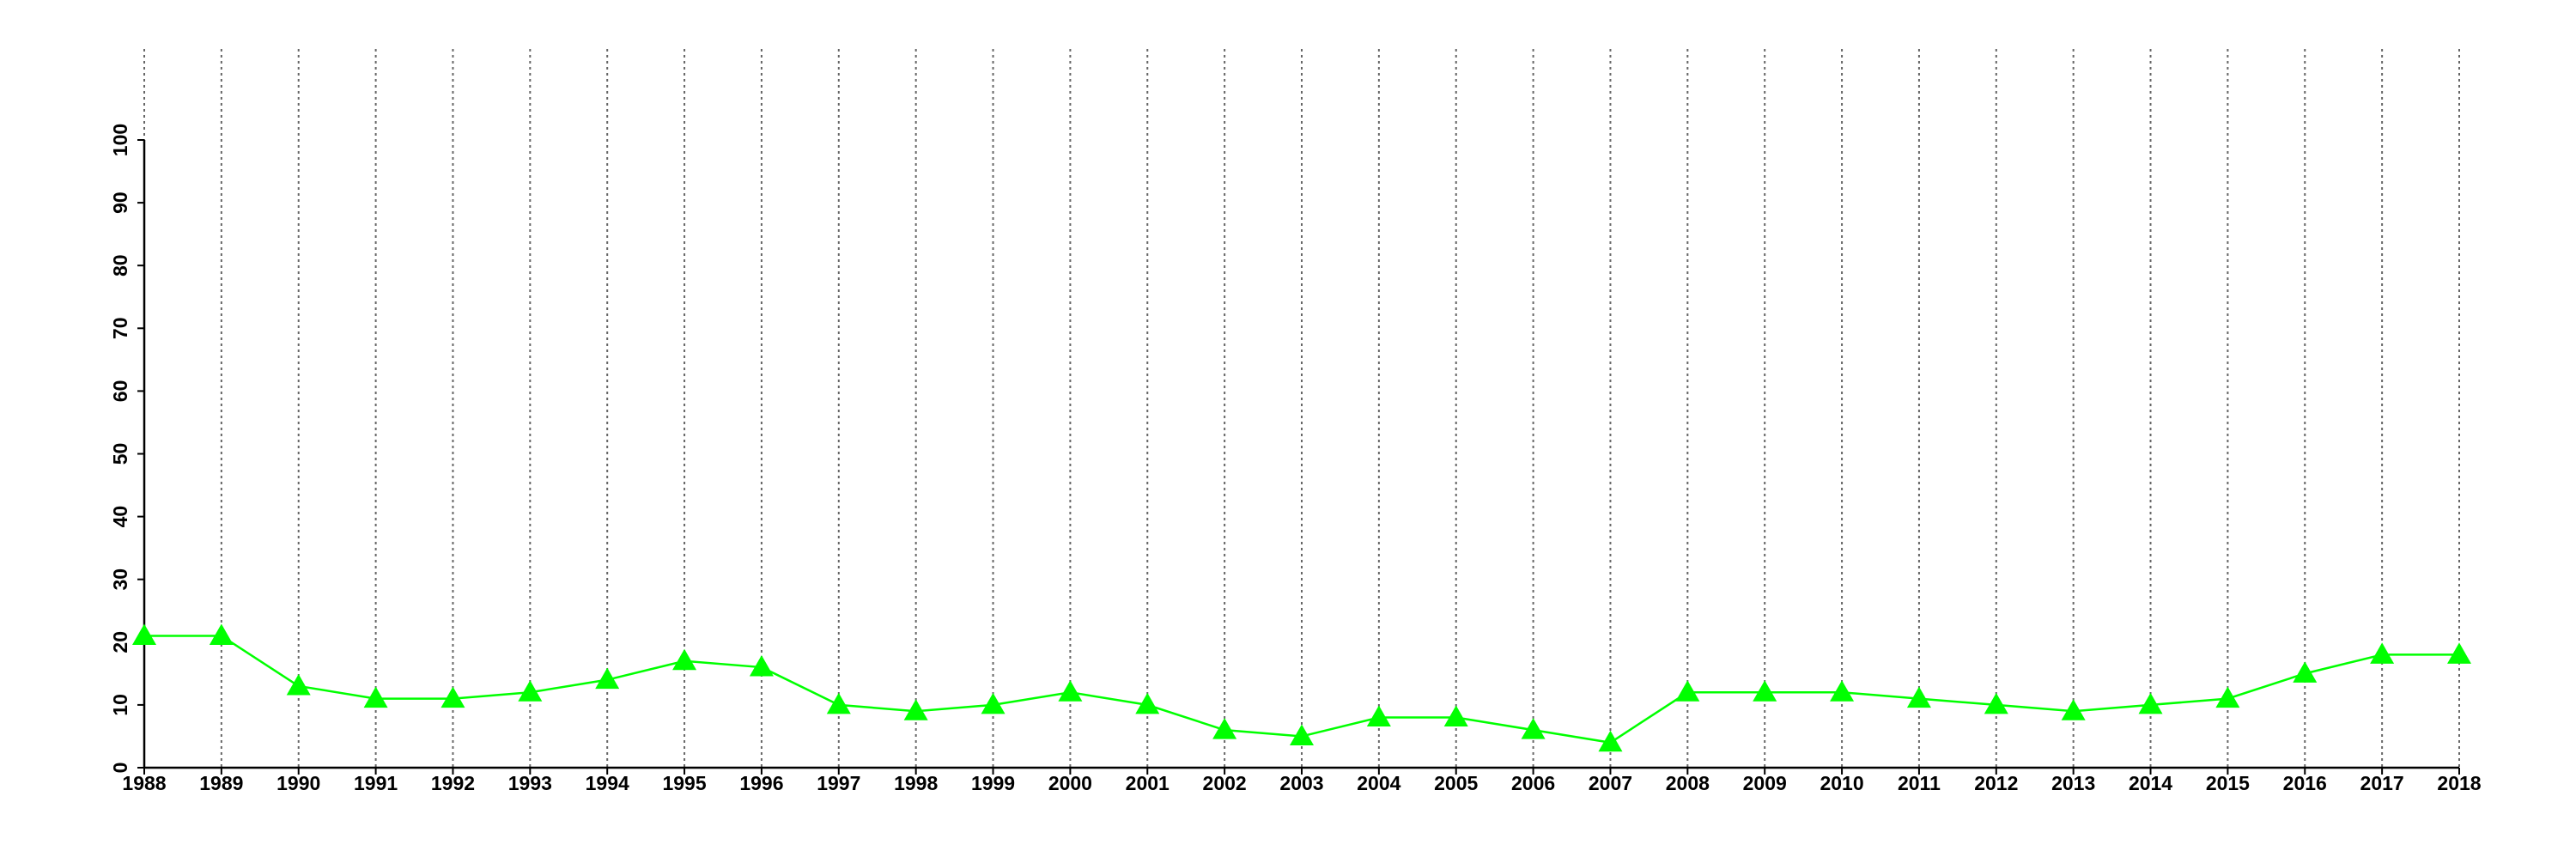 The image size is (2576, 863). I want to click on x-tick-label: 2010, so click(1842, 783).